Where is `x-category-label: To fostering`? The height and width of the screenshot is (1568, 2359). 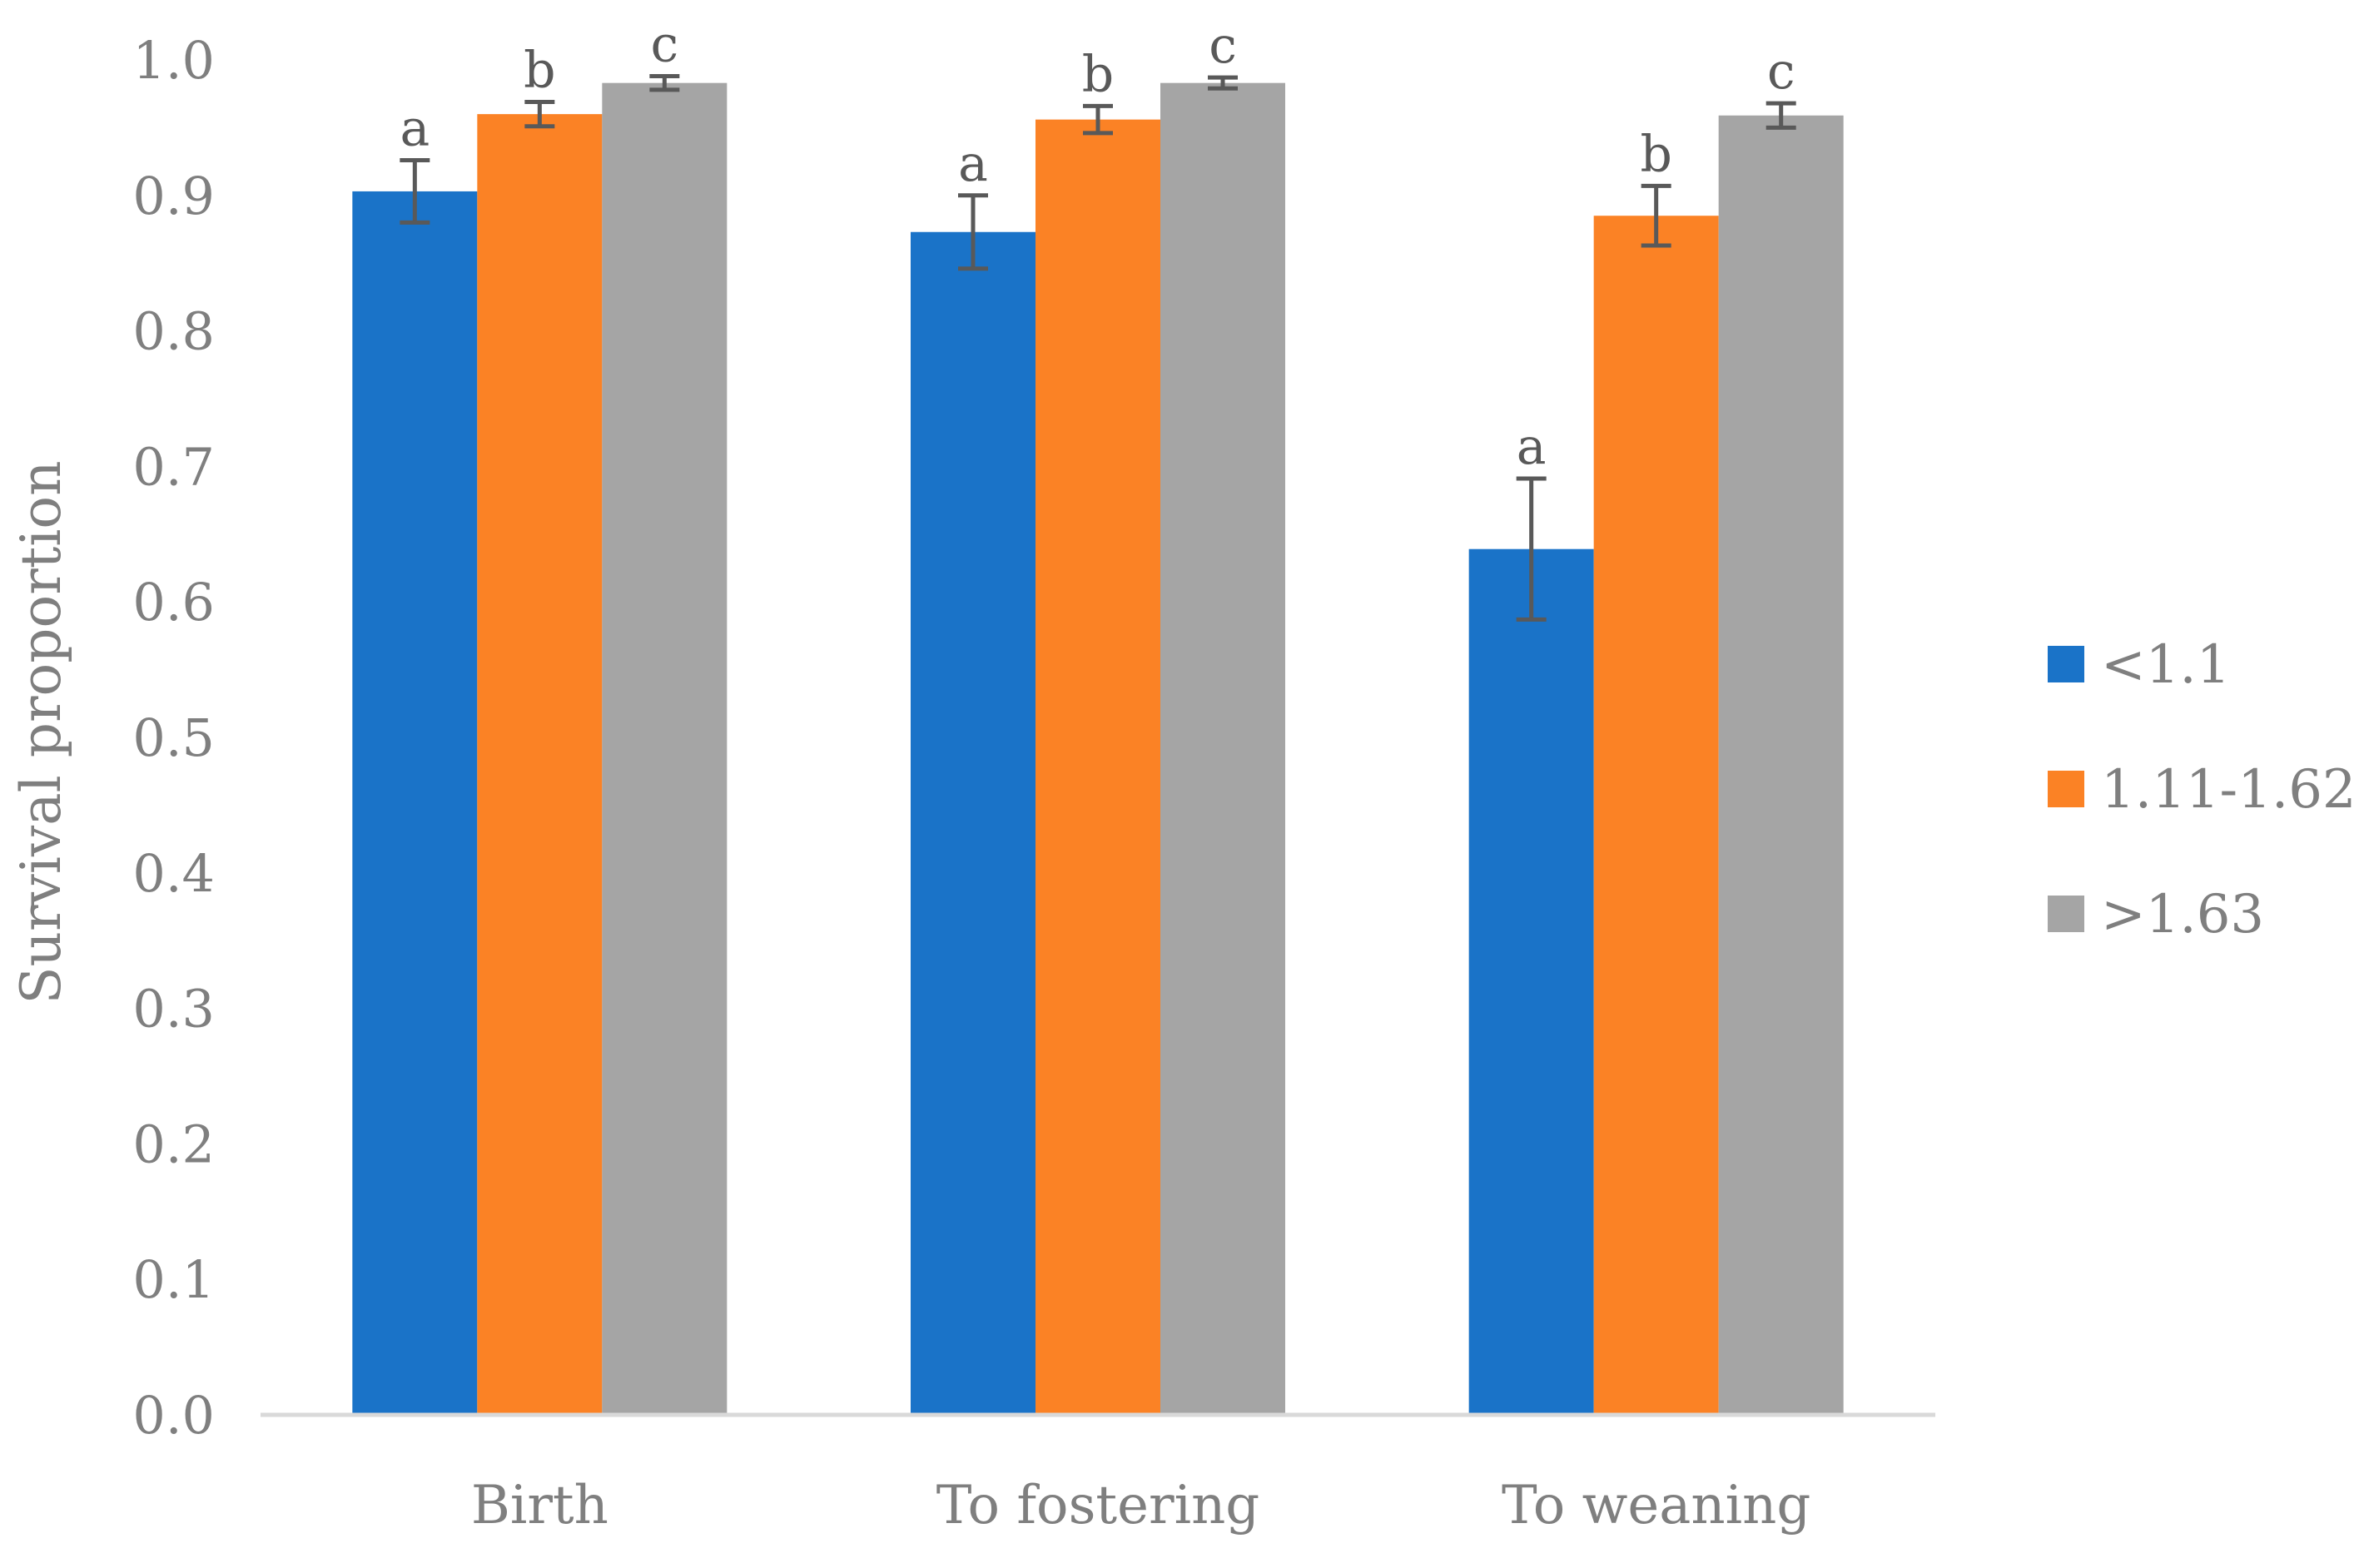 x-category-label: To fostering is located at coordinates (1098, 1505).